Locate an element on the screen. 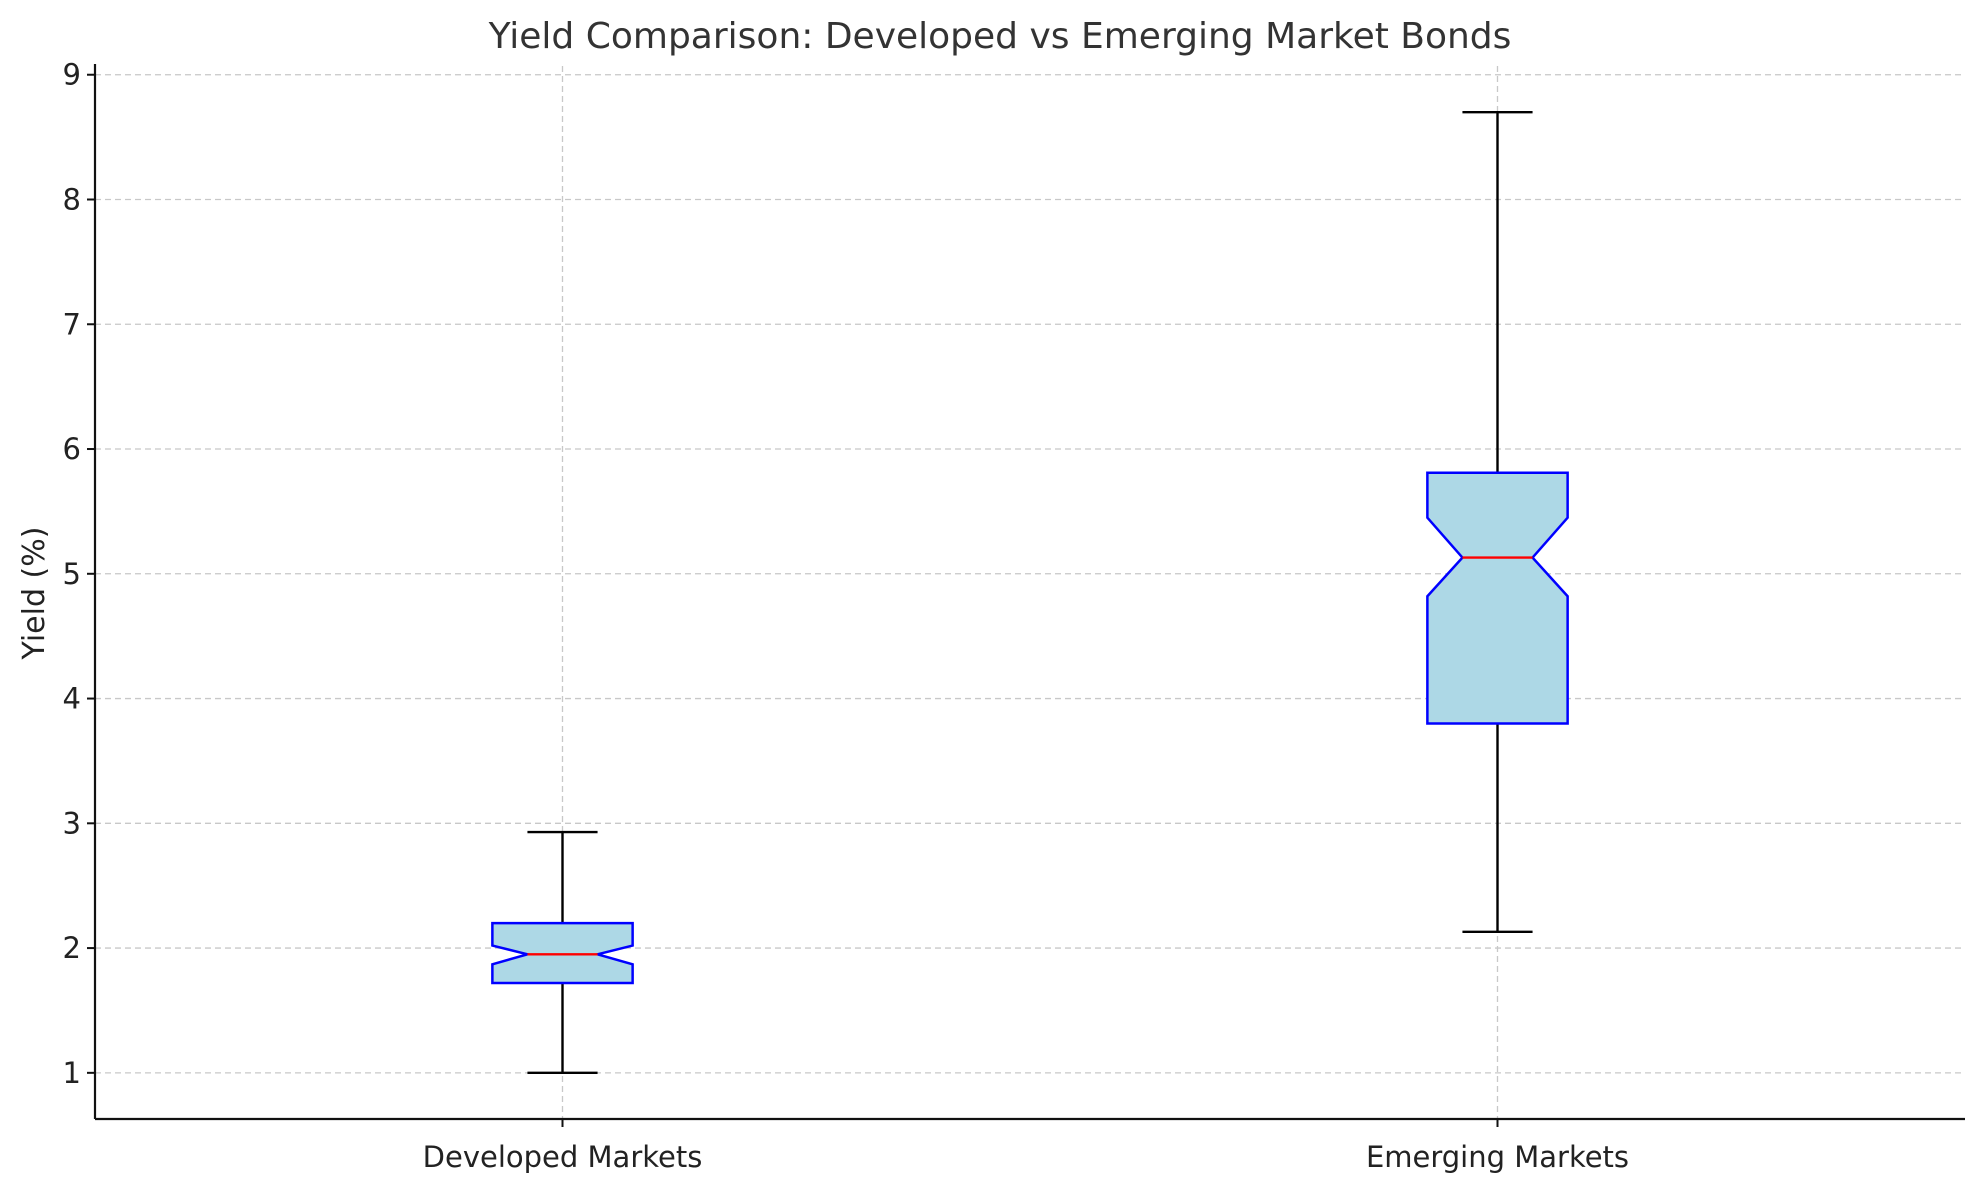 The height and width of the screenshot is (1180, 1979). y-tick-label: 1 is located at coordinates (72, 1073).